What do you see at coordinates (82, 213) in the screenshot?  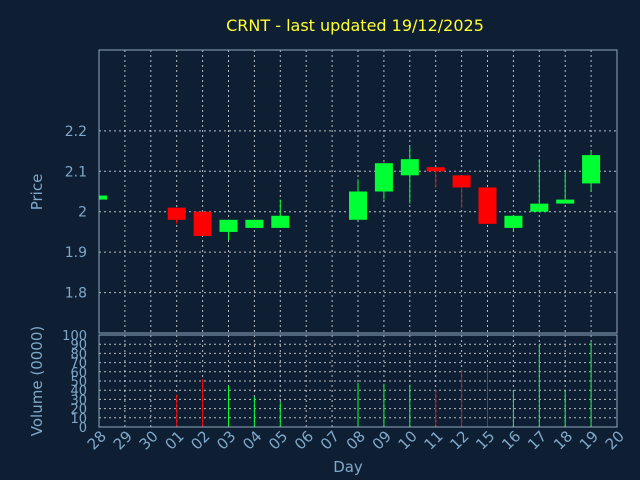 I see `price-tick-label: 2` at bounding box center [82, 213].